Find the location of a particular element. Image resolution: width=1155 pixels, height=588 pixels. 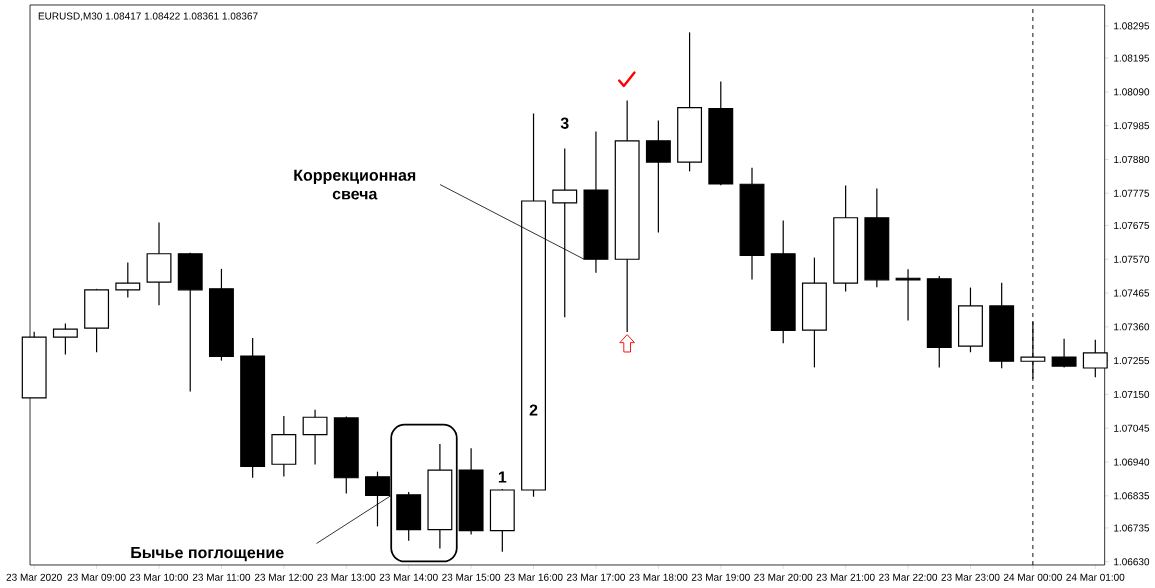

x-tick-label: 23 Mar 16:00 is located at coordinates (533, 577).